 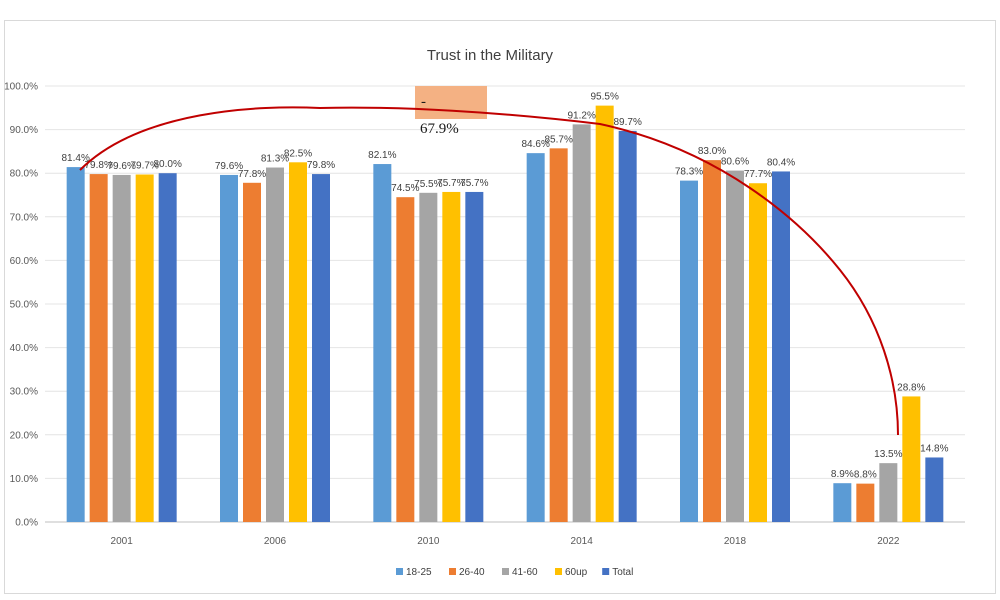 I want to click on chart-title: Trust in the Military, so click(x=490, y=55).